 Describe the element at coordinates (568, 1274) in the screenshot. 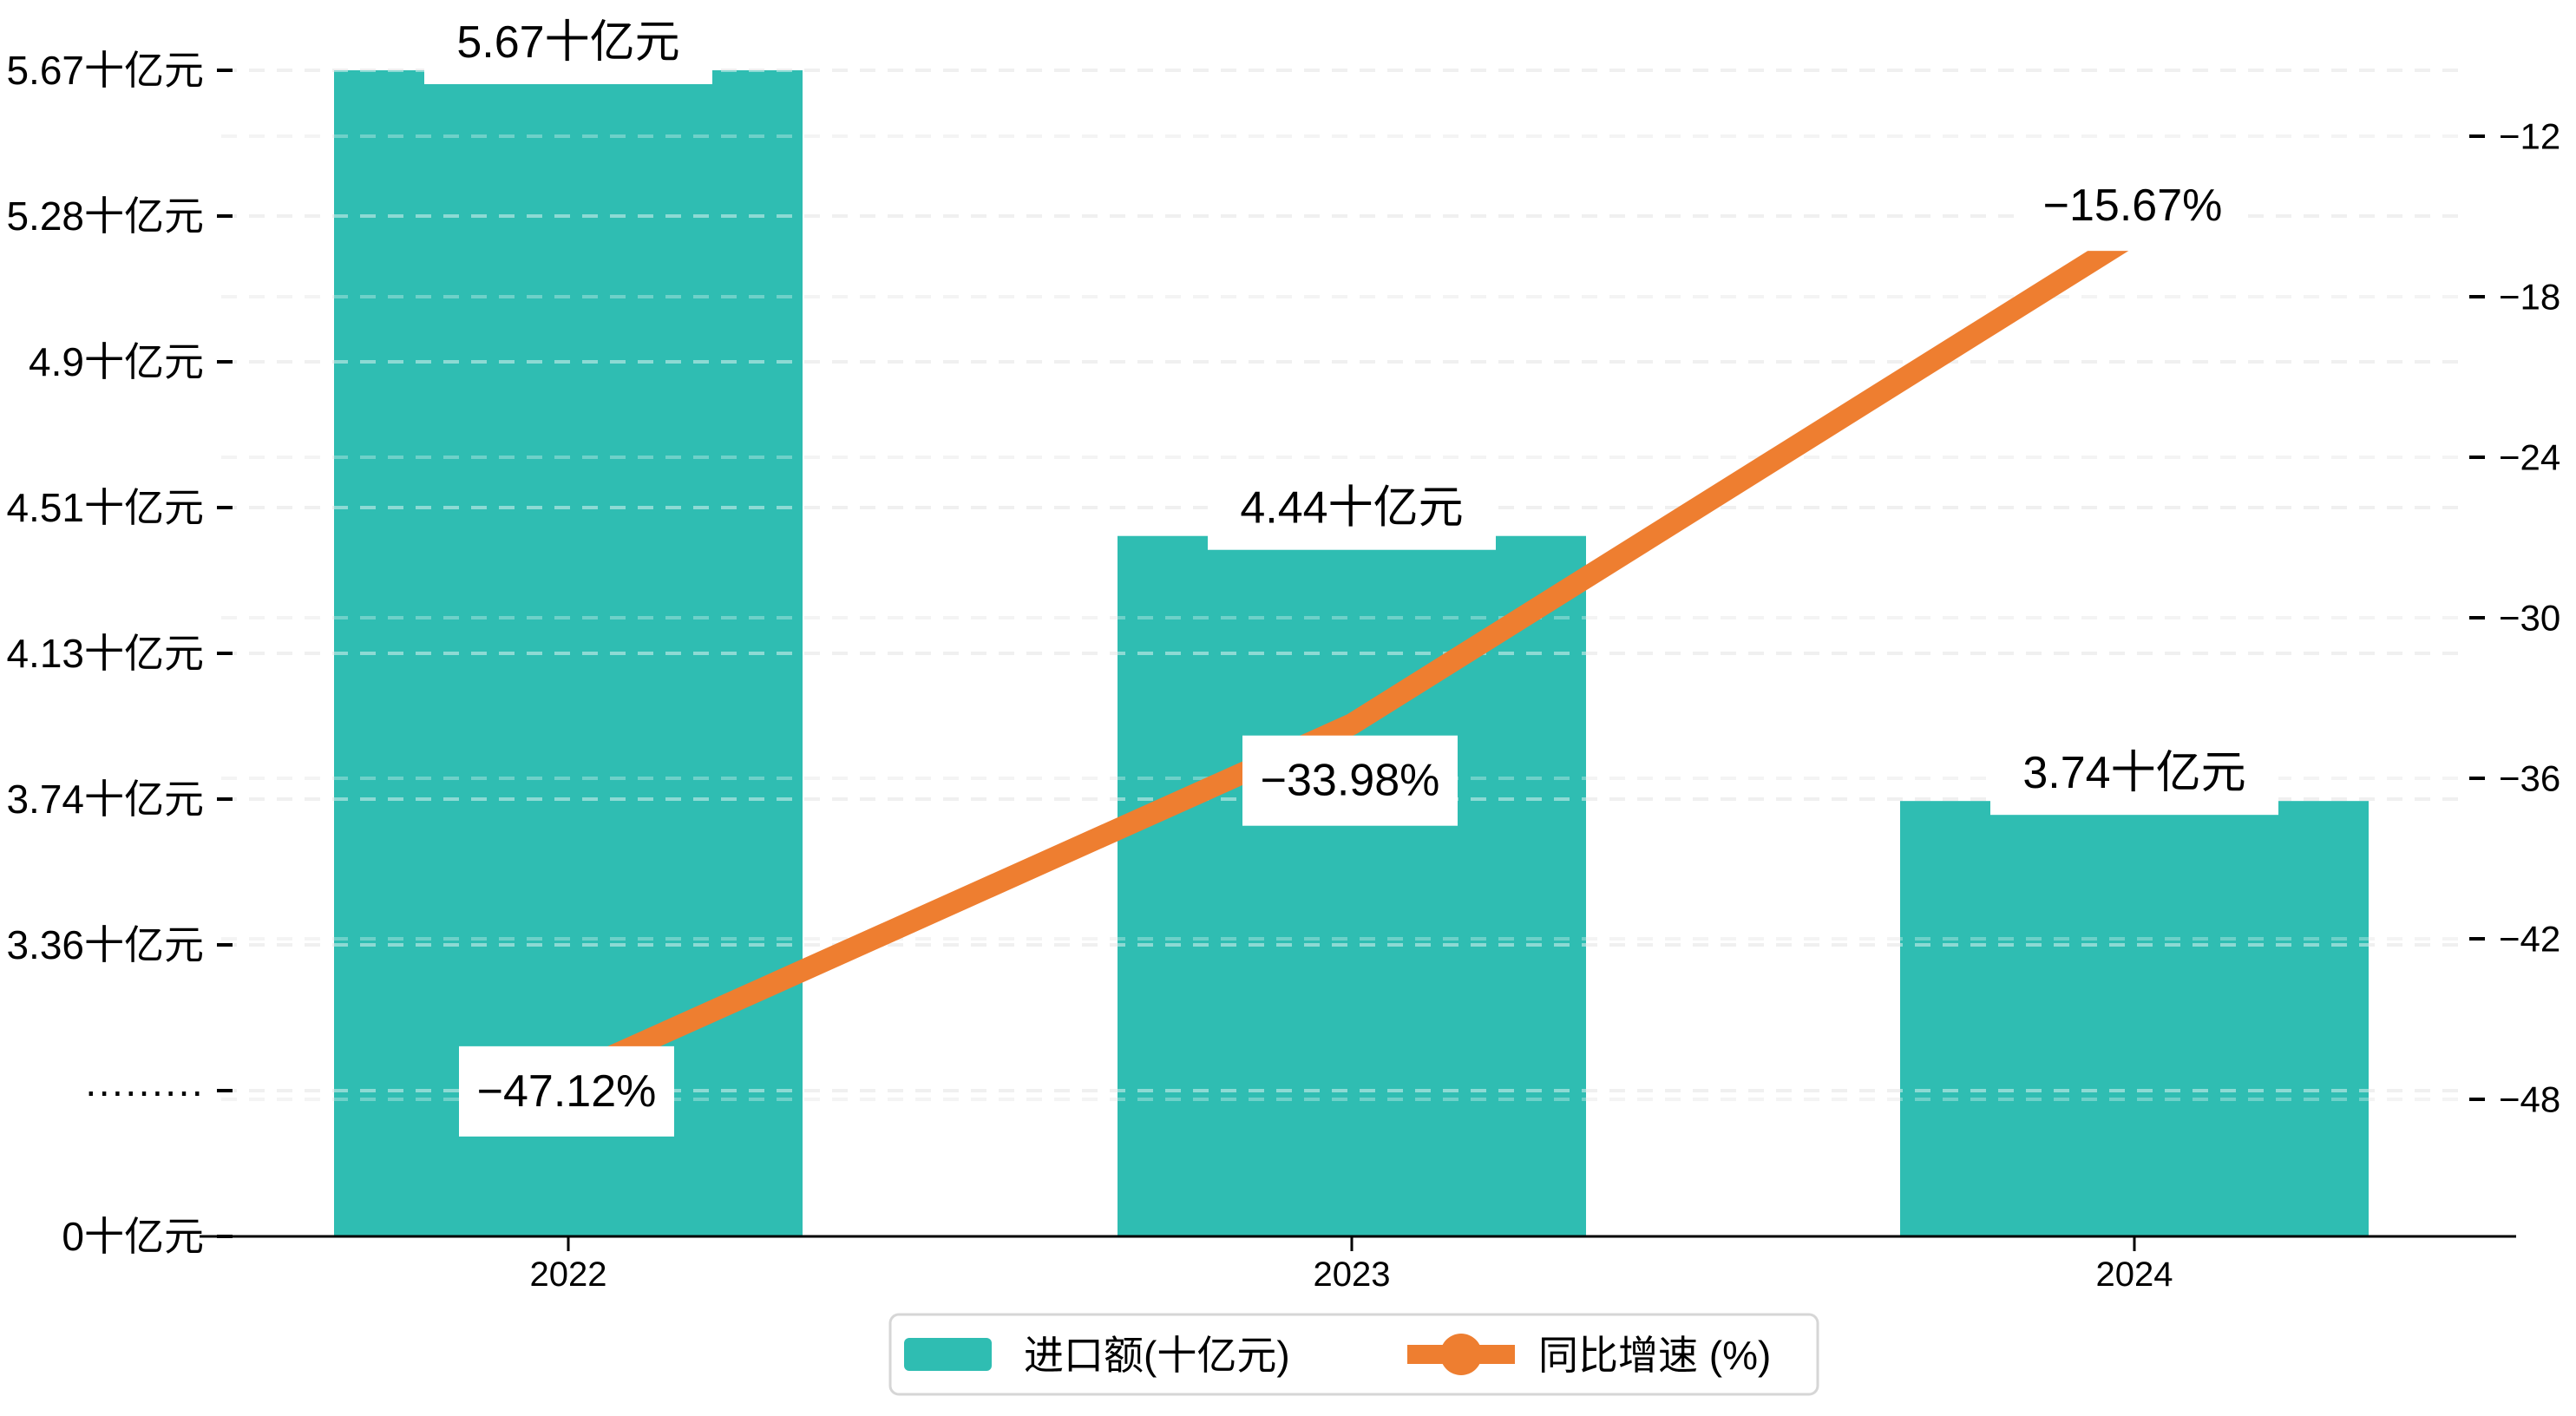

I see `x-axis-label-2022: 2022` at that location.